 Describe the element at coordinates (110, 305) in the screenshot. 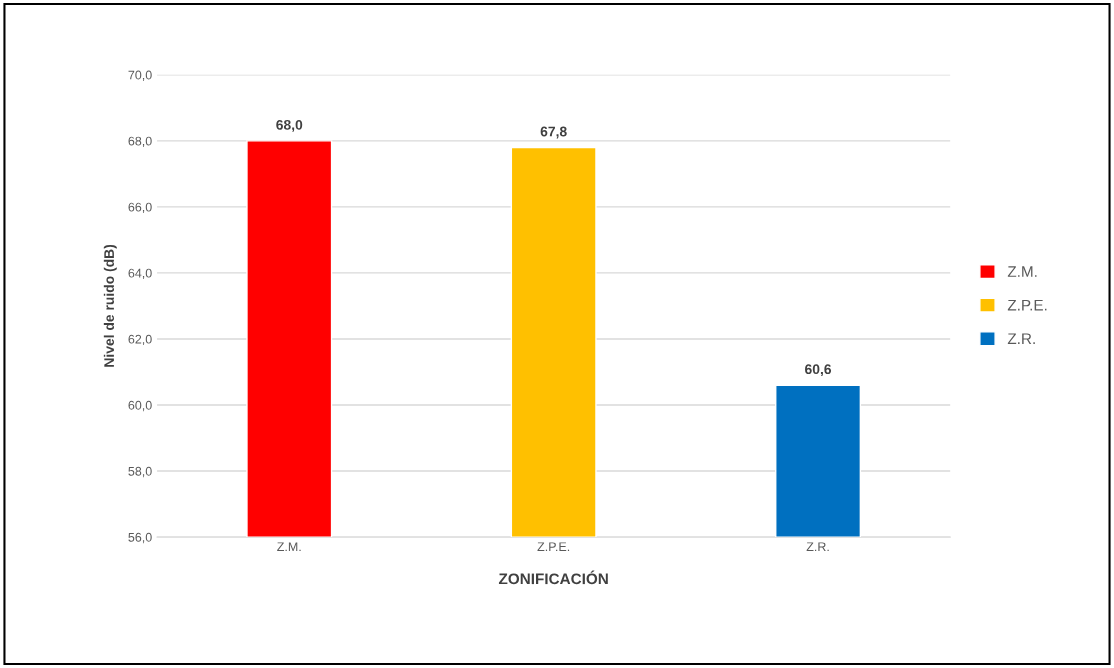

I see `y-axis-title: Nivel de ruido (dB)` at that location.